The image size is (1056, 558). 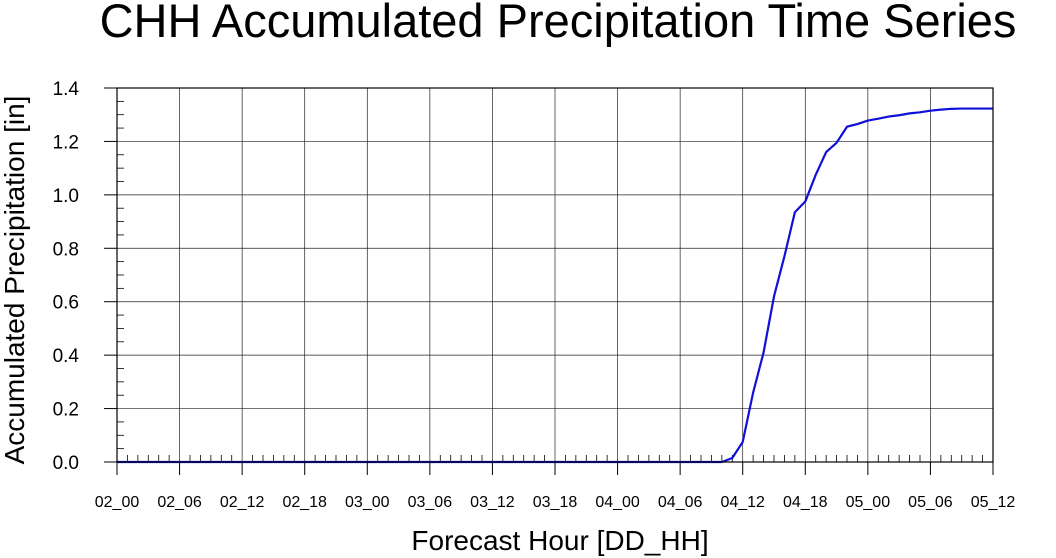 I want to click on x-tick-label: 04_12, so click(x=742, y=502).